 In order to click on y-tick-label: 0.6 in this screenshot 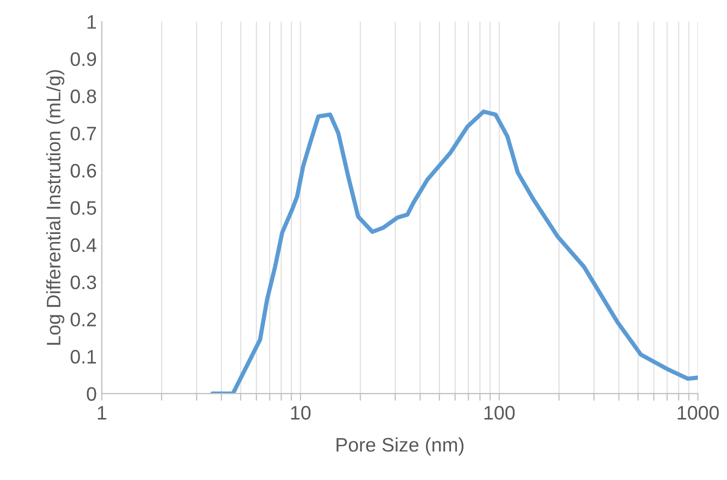, I will do `click(83, 171)`.